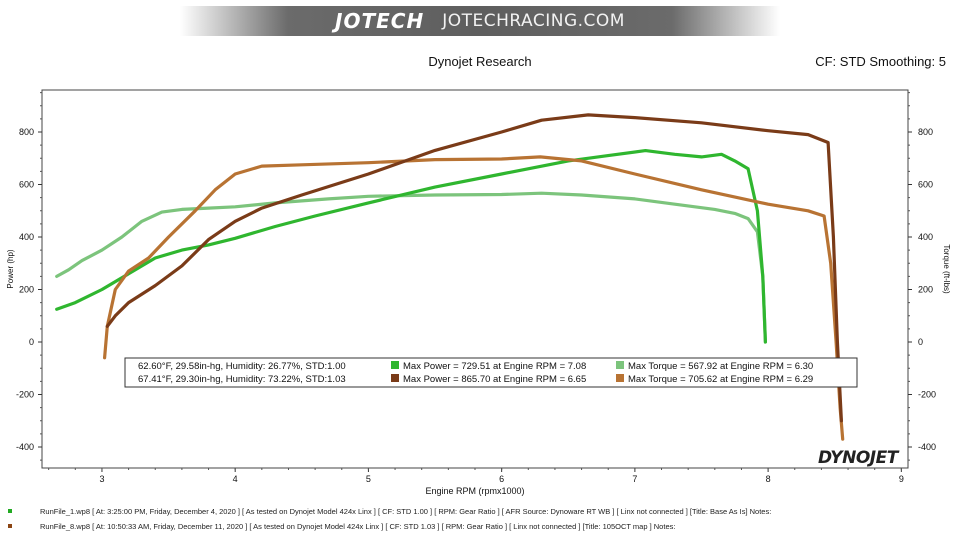 The width and height of the screenshot is (960, 540). What do you see at coordinates (26, 290) in the screenshot?
I see `y-tick-label: 200` at bounding box center [26, 290].